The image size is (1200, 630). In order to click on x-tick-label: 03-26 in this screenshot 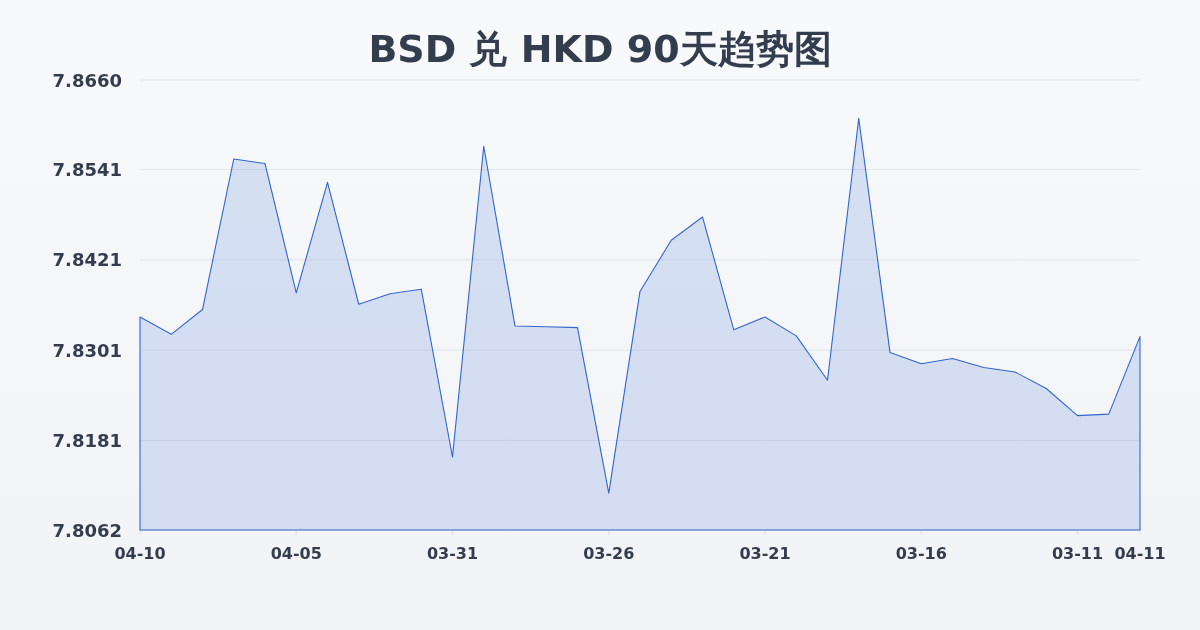, I will do `click(609, 553)`.